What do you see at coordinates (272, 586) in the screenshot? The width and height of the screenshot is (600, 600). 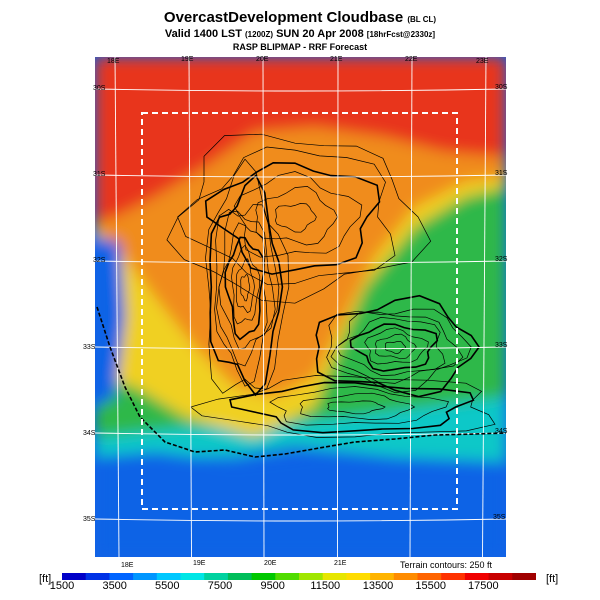 I see `colorbar-tick-label: 9500` at bounding box center [272, 586].